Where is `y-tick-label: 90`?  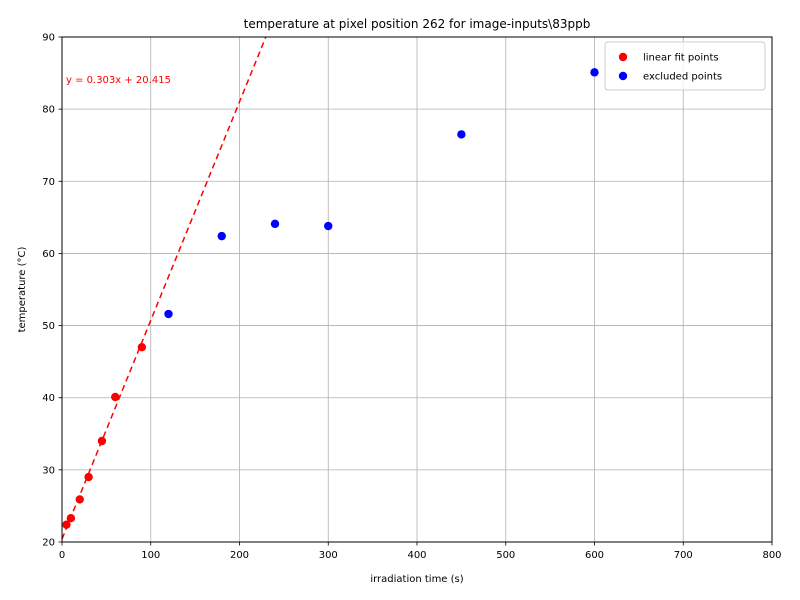
y-tick-label: 90 is located at coordinates (48, 38).